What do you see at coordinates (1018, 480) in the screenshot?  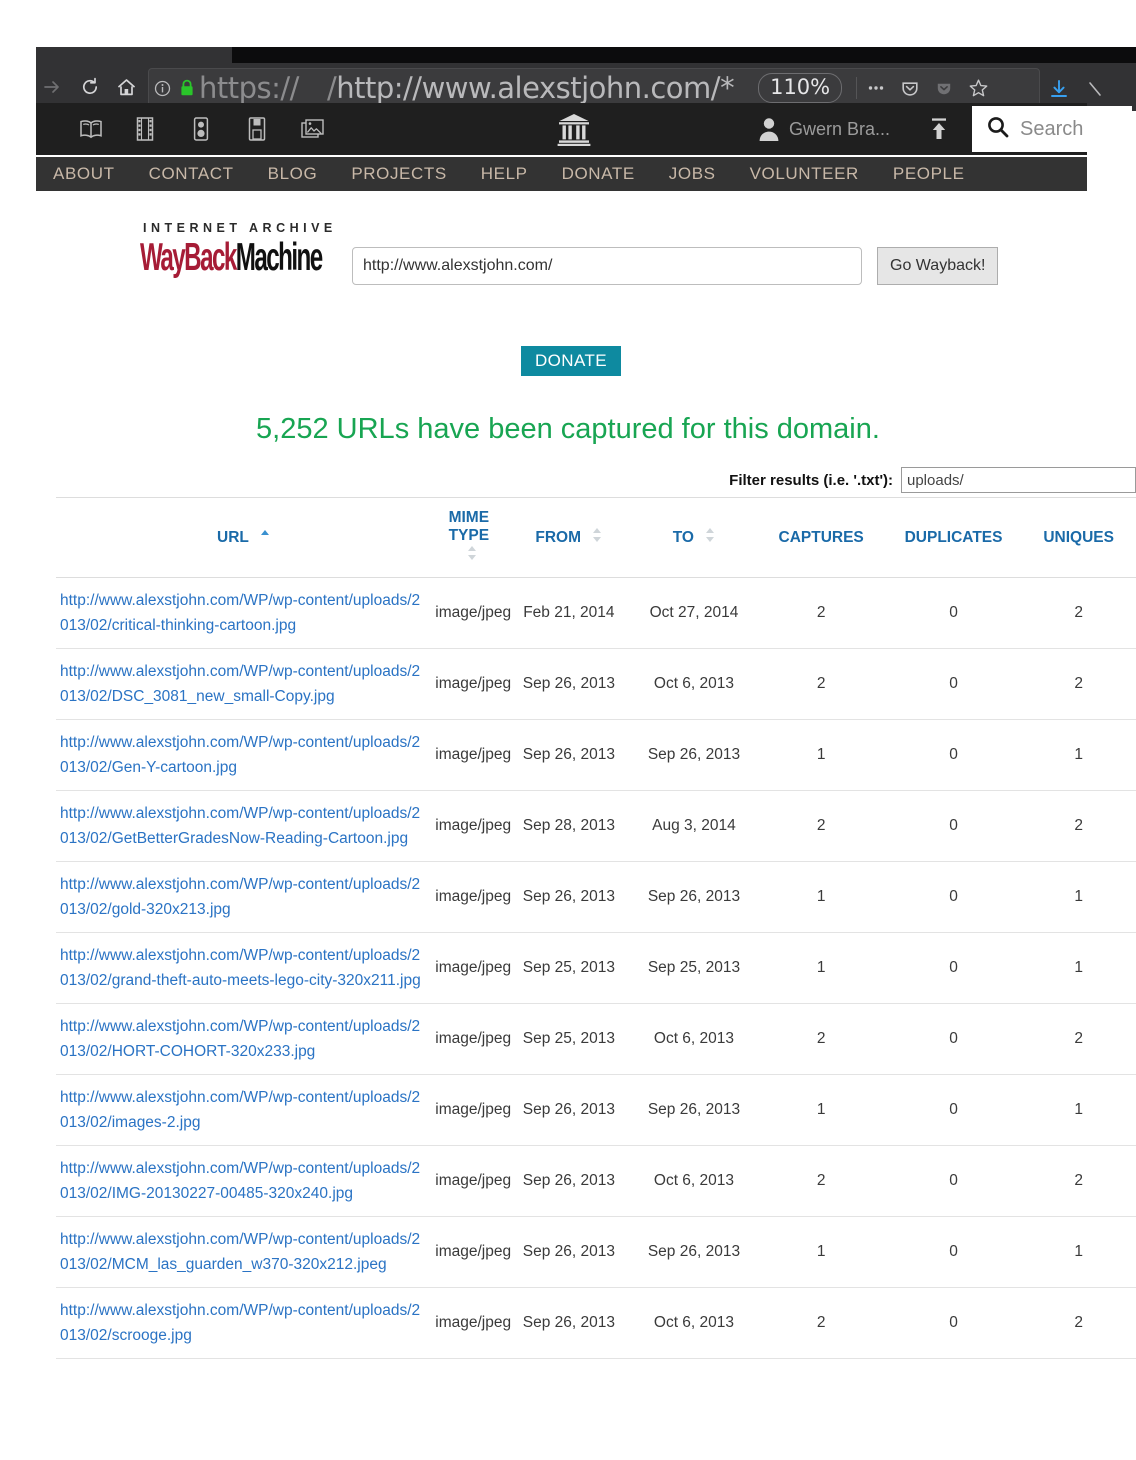 I see `filter-input: uploads/` at bounding box center [1018, 480].